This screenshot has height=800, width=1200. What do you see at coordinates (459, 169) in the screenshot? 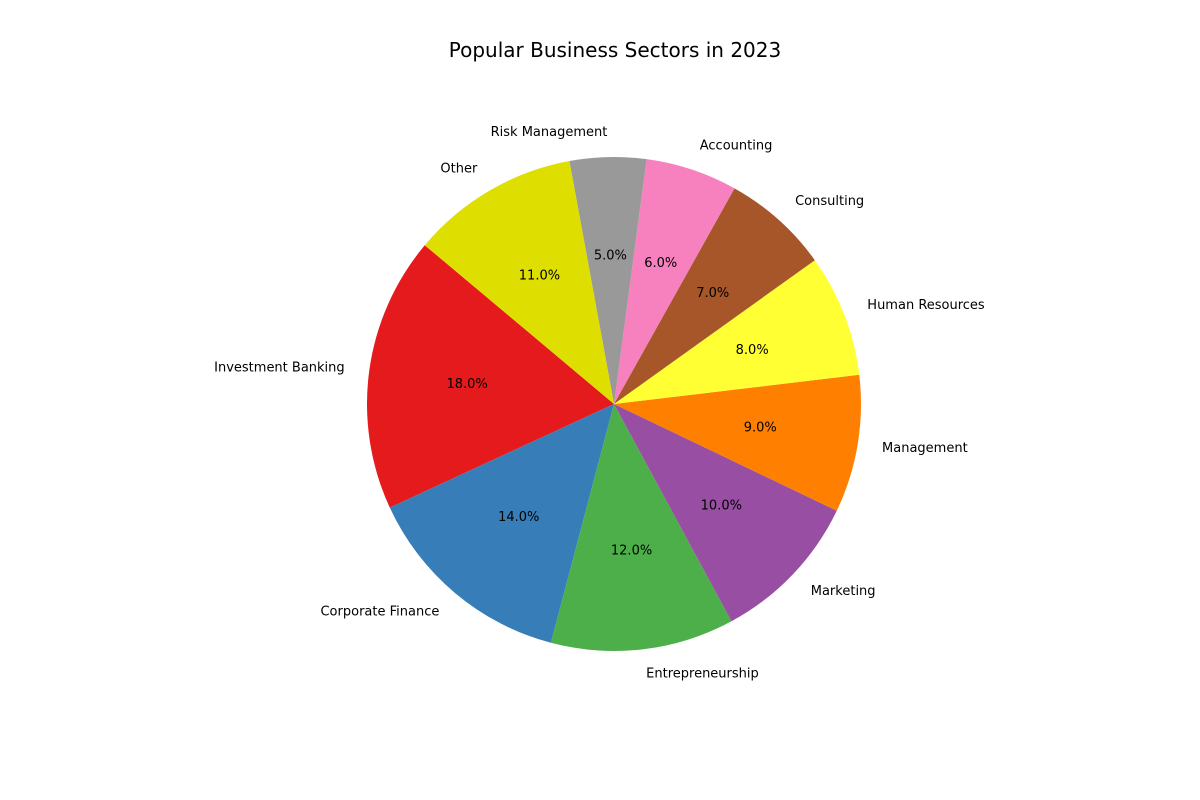
I see `slice-label-other: Other` at bounding box center [459, 169].